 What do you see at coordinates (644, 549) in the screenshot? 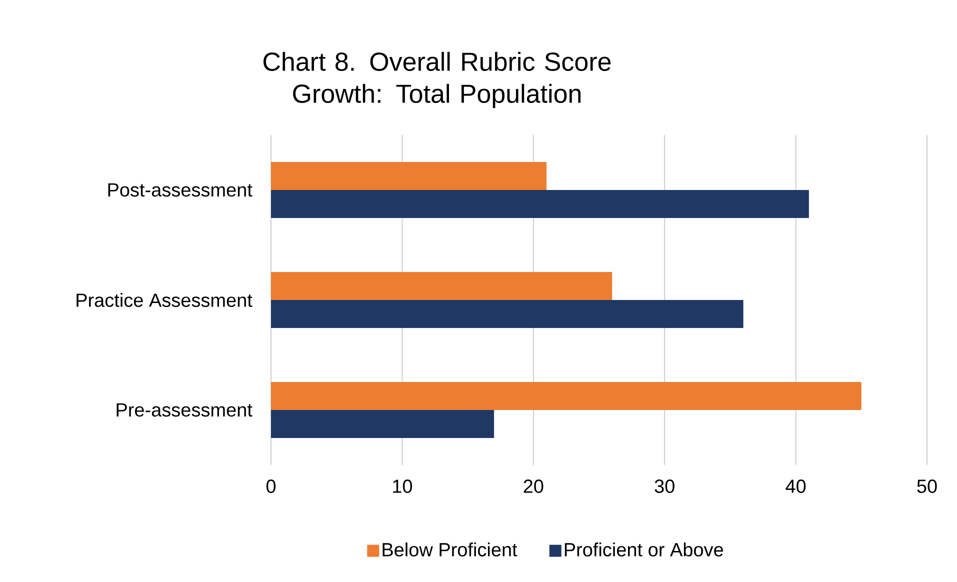
I see `legend-label: Proficient or Above` at bounding box center [644, 549].